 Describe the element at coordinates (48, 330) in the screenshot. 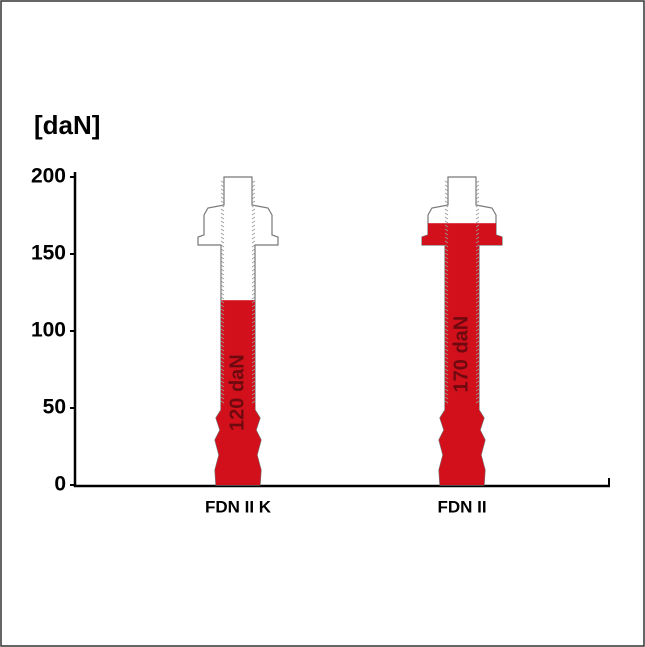

I see `y-tick-label: 100` at that location.